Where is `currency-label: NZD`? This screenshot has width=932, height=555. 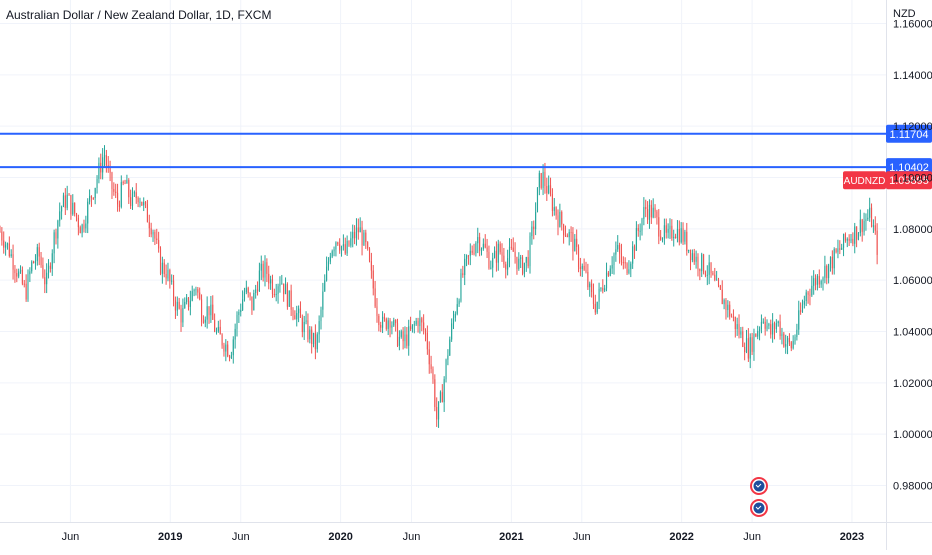 currency-label: NZD is located at coordinates (904, 14).